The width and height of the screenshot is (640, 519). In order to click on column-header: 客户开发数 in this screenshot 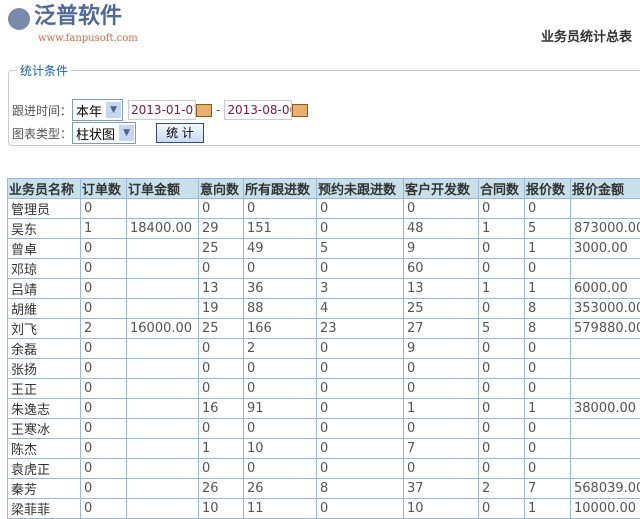, I will do `click(441, 189)`.